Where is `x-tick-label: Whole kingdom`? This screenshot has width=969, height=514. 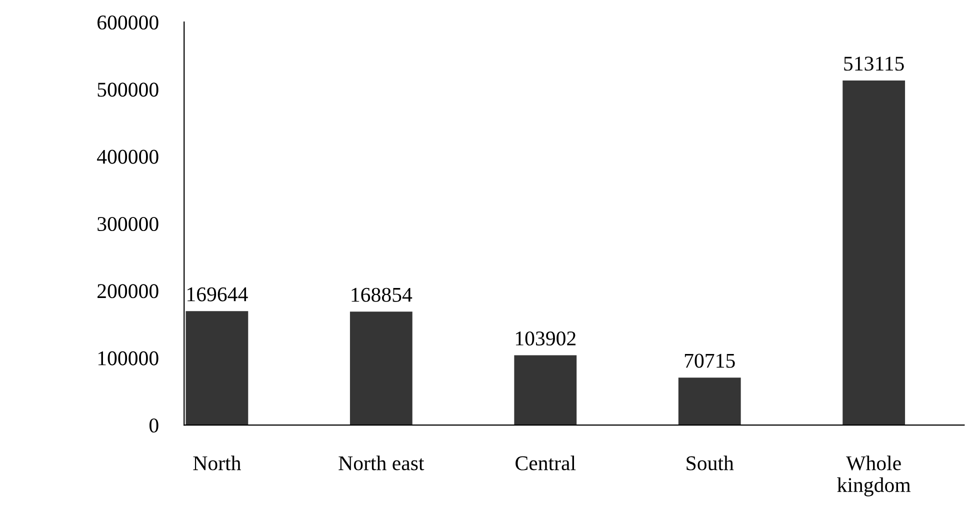 x-tick-label: Whole kingdom is located at coordinates (874, 476).